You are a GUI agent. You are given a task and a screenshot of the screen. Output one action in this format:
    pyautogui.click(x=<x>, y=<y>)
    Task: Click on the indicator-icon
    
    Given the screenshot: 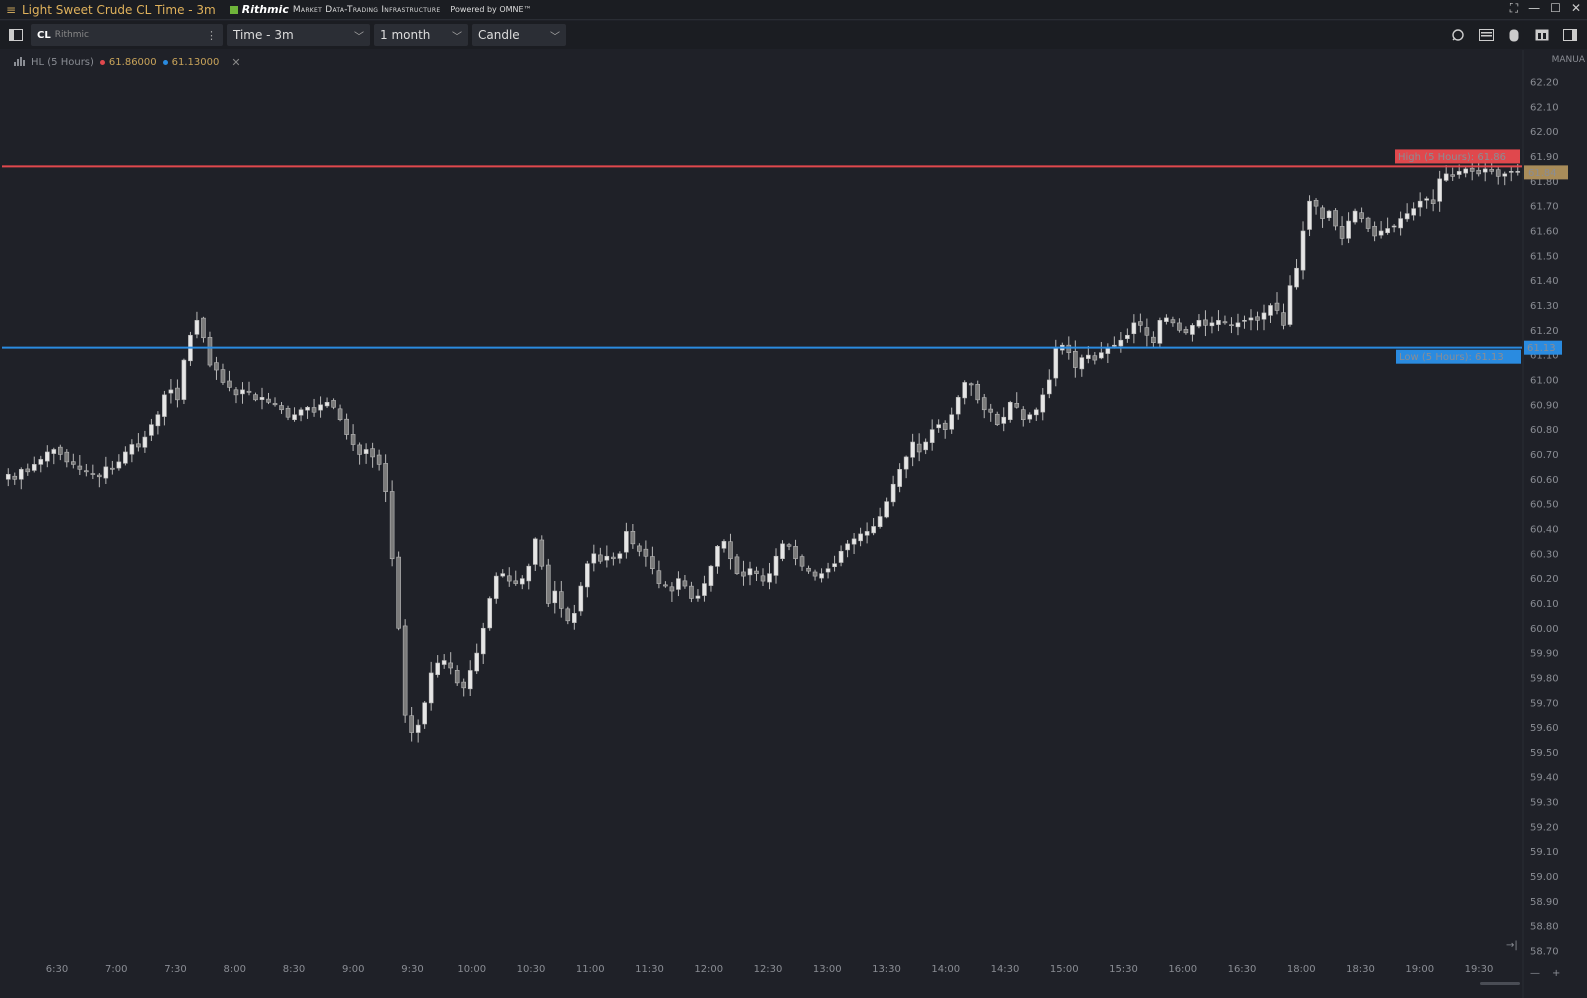 What is the action you would take?
    pyautogui.click(x=19, y=62)
    